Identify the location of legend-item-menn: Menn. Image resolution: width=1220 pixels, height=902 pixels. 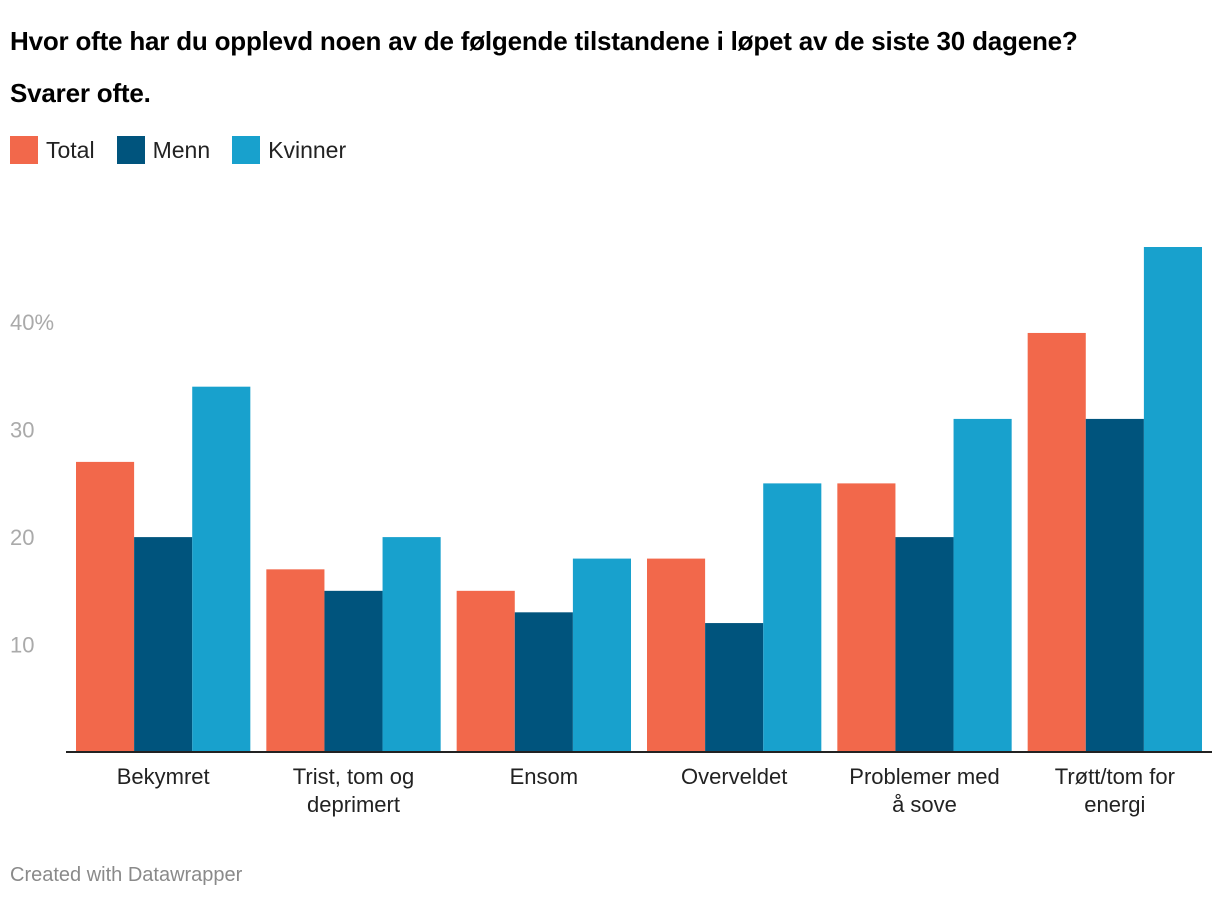
(163, 150).